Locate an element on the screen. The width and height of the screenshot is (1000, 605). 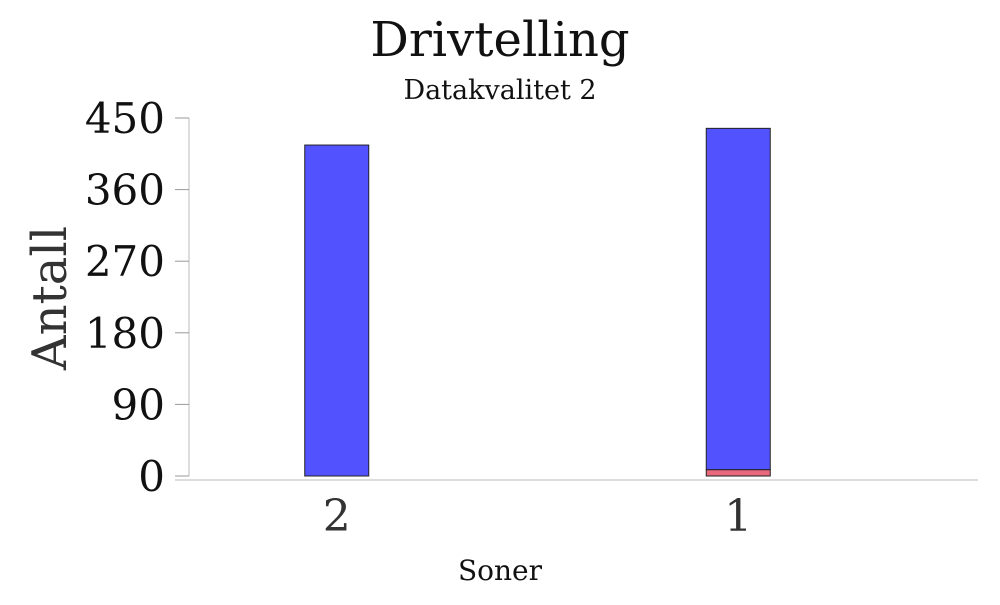
y-tick-label: 270 is located at coordinates (125, 261).